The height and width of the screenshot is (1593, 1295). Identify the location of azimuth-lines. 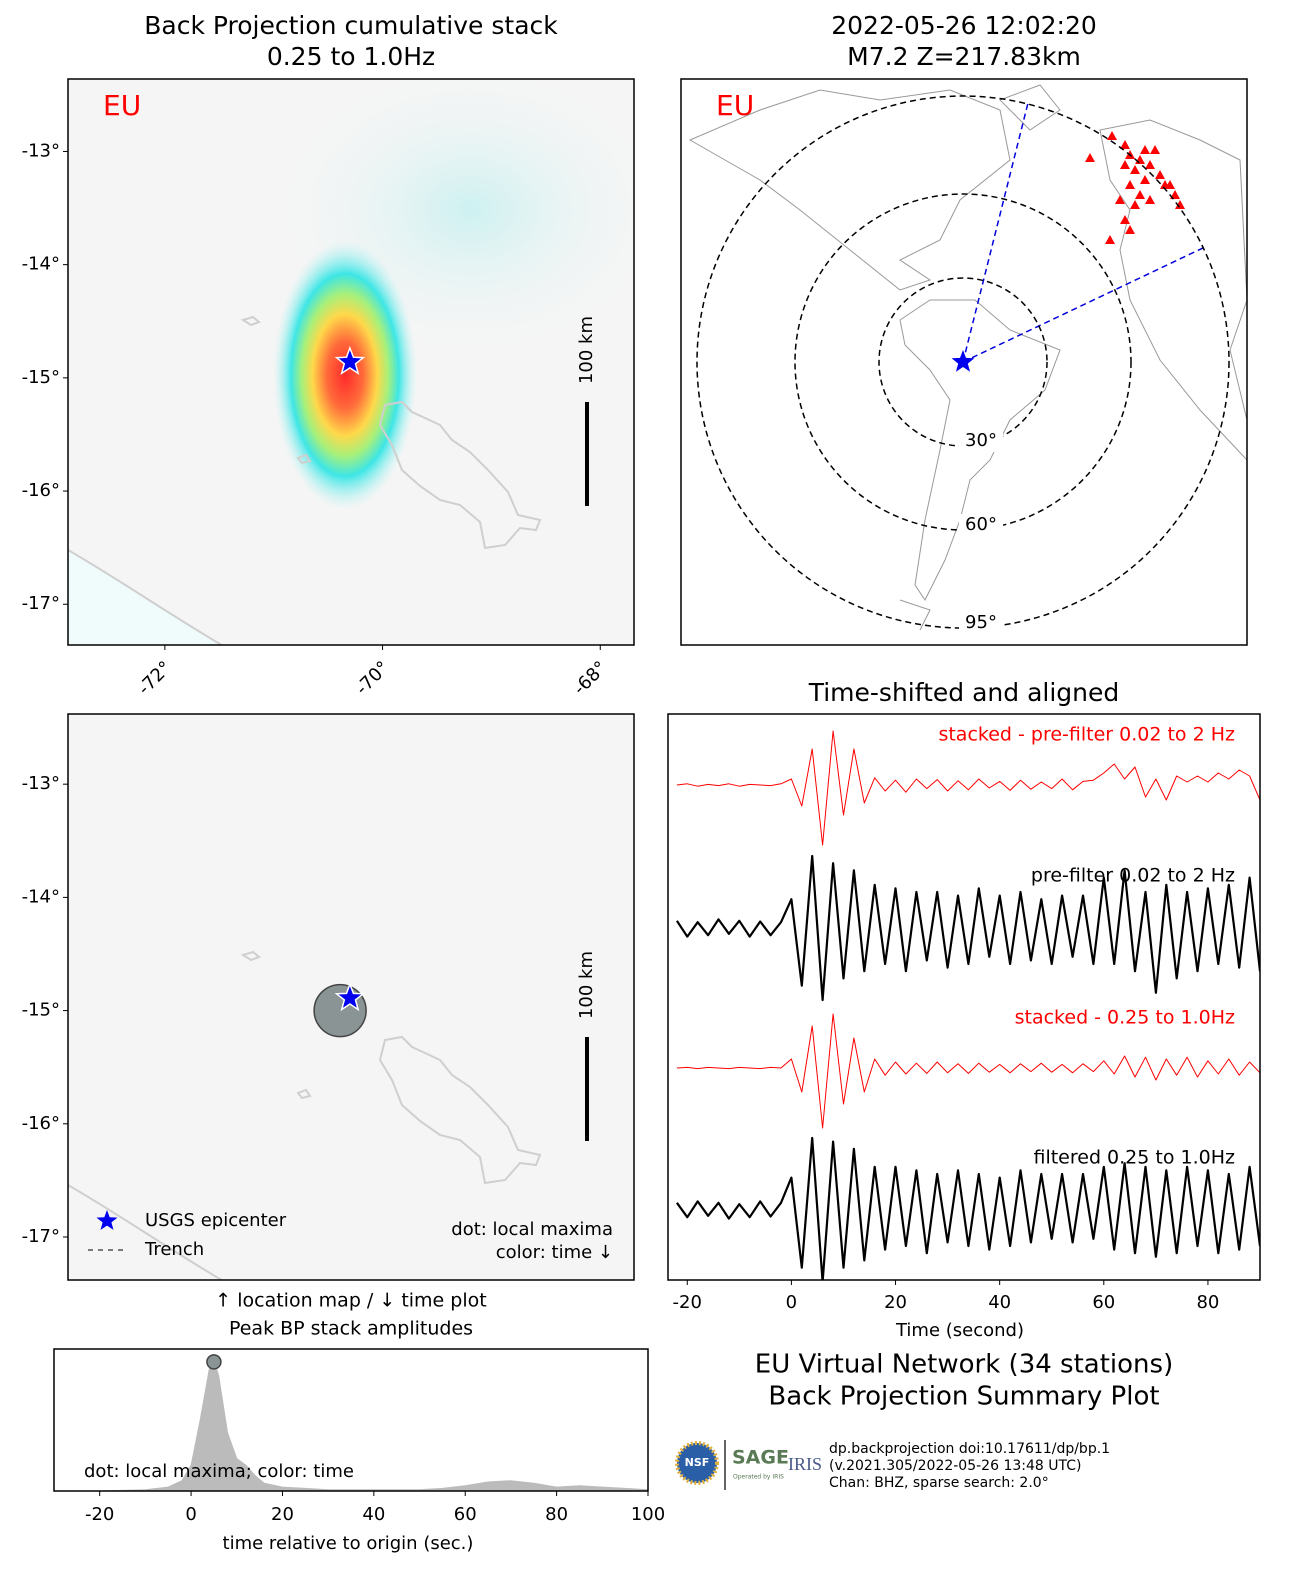
(1084, 232).